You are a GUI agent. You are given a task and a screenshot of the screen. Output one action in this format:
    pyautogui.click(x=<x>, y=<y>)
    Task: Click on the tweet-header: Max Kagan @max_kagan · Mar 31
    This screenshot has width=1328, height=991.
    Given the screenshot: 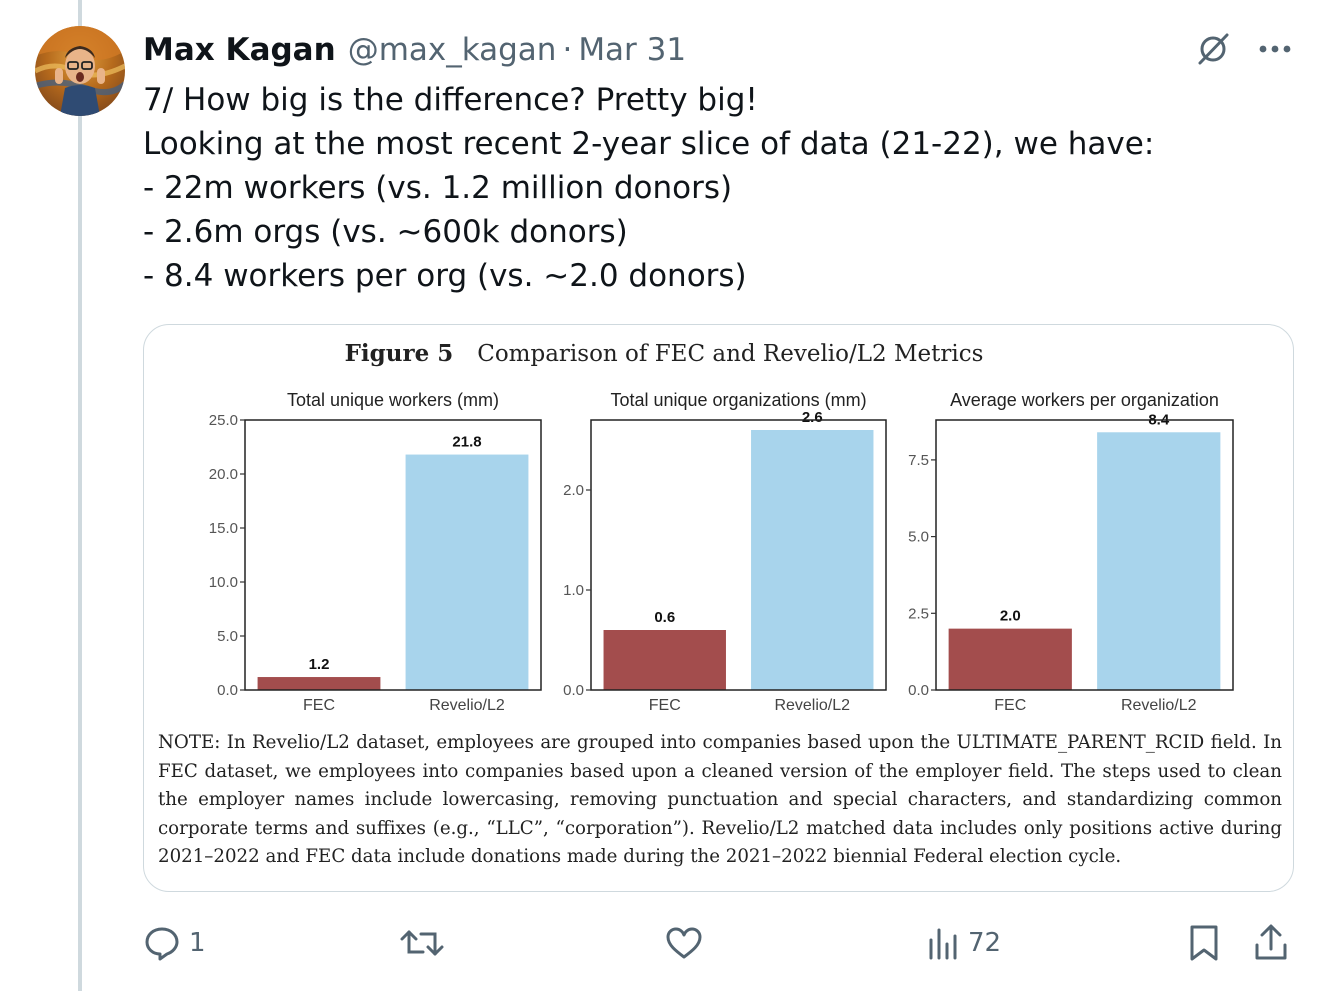 What is the action you would take?
    pyautogui.click(x=414, y=50)
    